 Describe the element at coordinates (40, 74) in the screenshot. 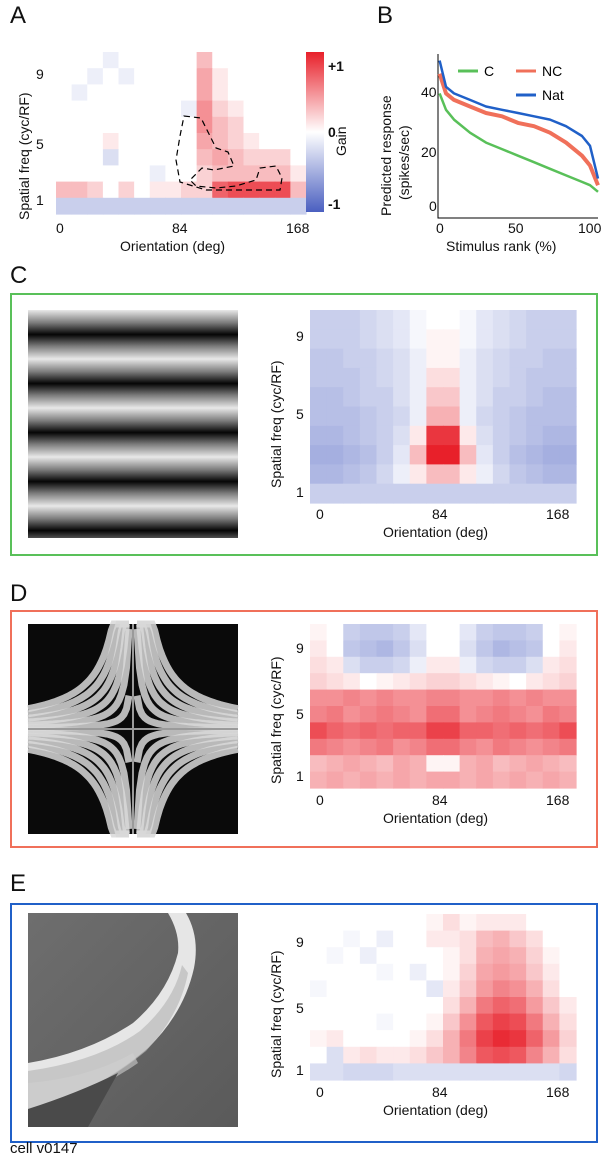

I see `heatmap-a-ytick-9: 9` at that location.